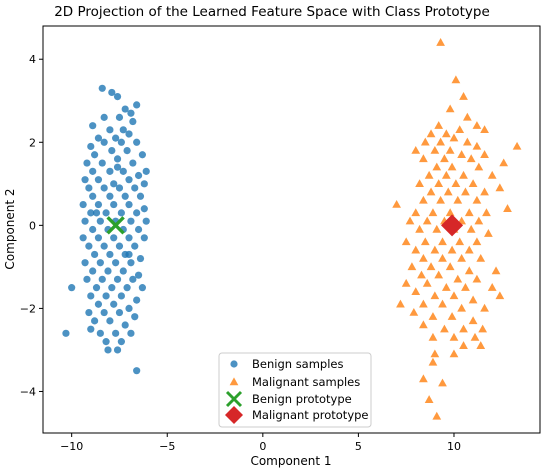 Image resolution: width=550 pixels, height=472 pixels. What do you see at coordinates (234, 399) in the screenshot?
I see `legend-handle-benign-prototype` at bounding box center [234, 399].